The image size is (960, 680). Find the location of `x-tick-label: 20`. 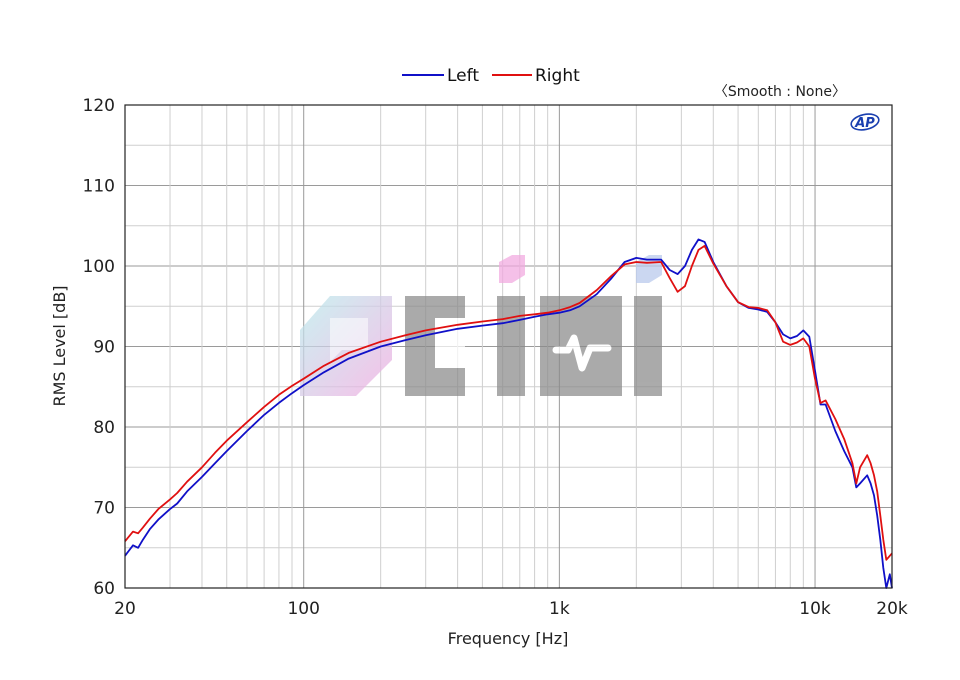

x-tick-label: 20 is located at coordinates (125, 609).